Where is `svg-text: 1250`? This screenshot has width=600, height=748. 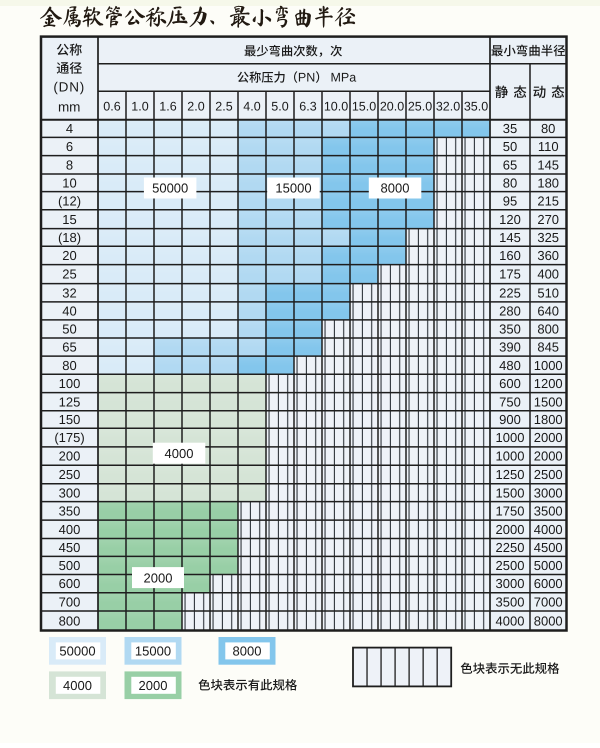 svg-text: 1250 is located at coordinates (510, 474).